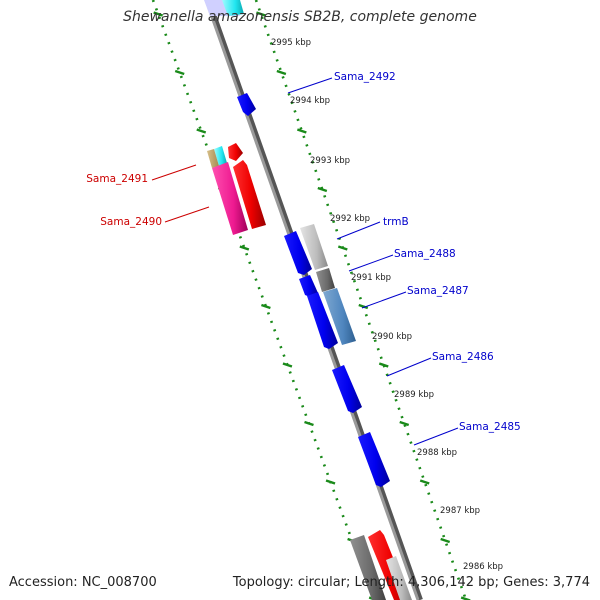 The height and width of the screenshot is (600, 600). What do you see at coordinates (347, 389) in the screenshot?
I see `gene-sama-2486-shape` at bounding box center [347, 389].